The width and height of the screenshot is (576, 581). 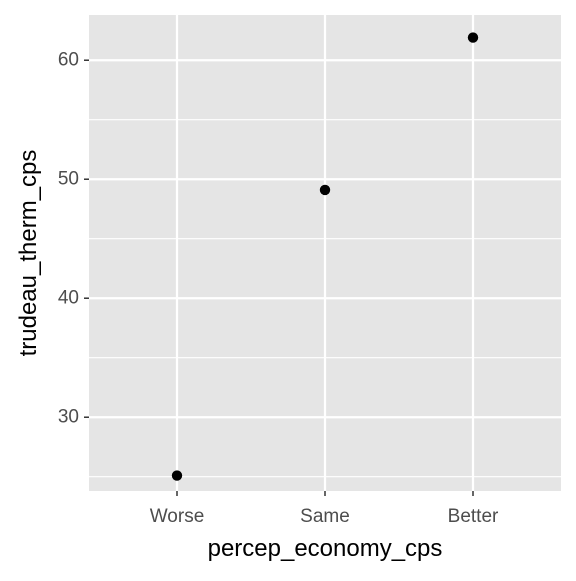 What do you see at coordinates (68, 60) in the screenshot?
I see `y-tick-label-60: 60` at bounding box center [68, 60].